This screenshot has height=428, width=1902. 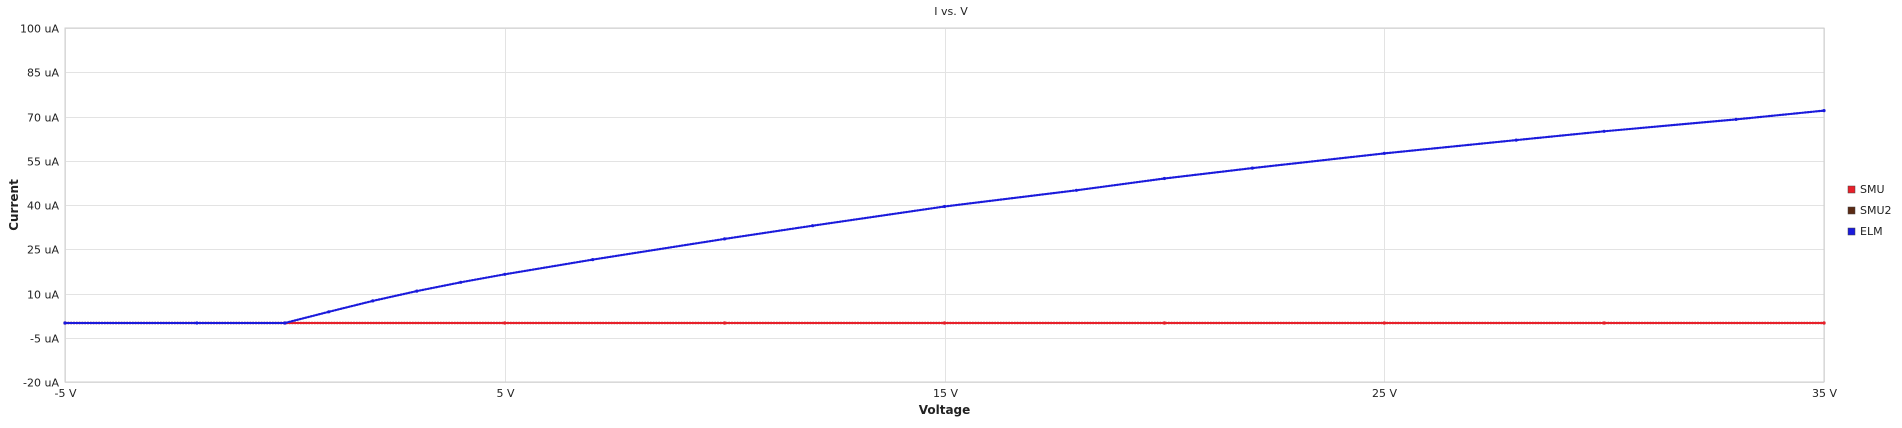 I want to click on y-tick-label: 100 uA, so click(x=39, y=29).